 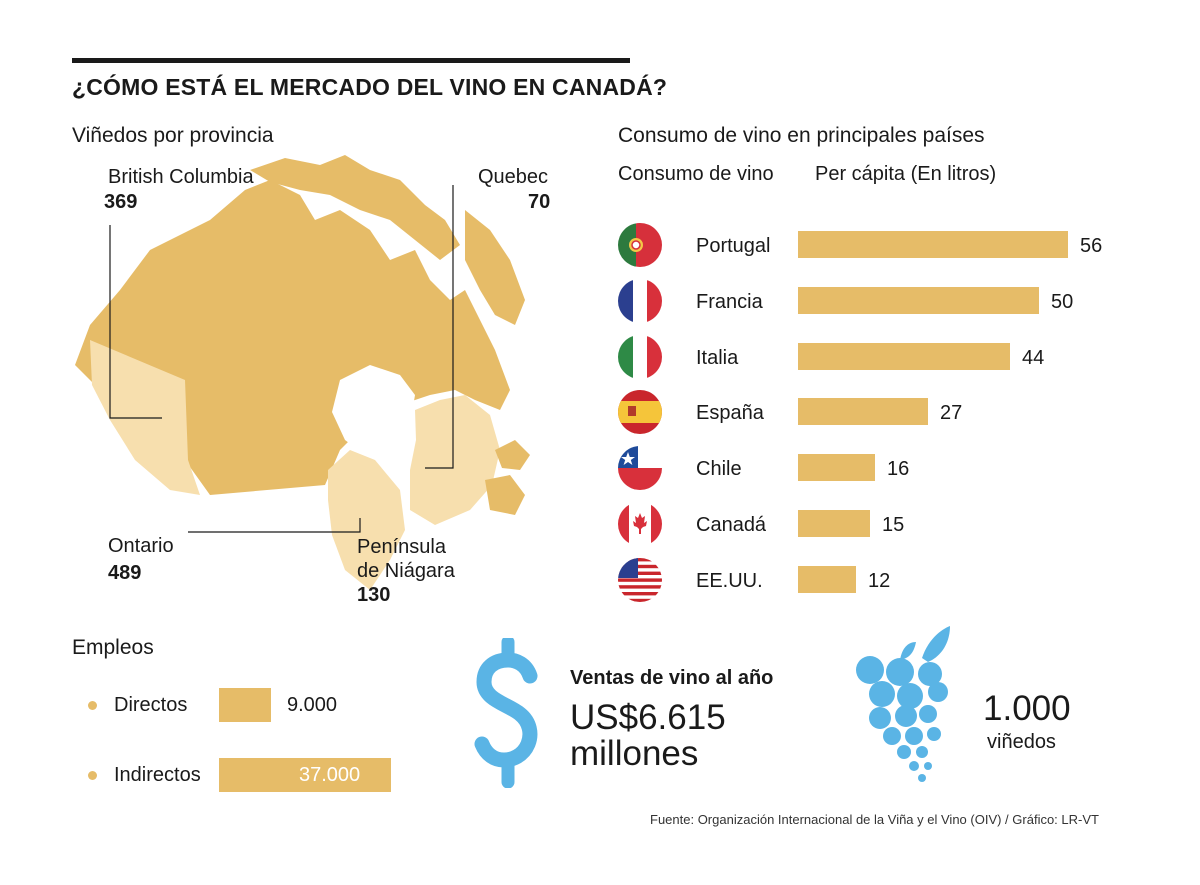 I want to click on newfoundland-shape, so click(x=512, y=455).